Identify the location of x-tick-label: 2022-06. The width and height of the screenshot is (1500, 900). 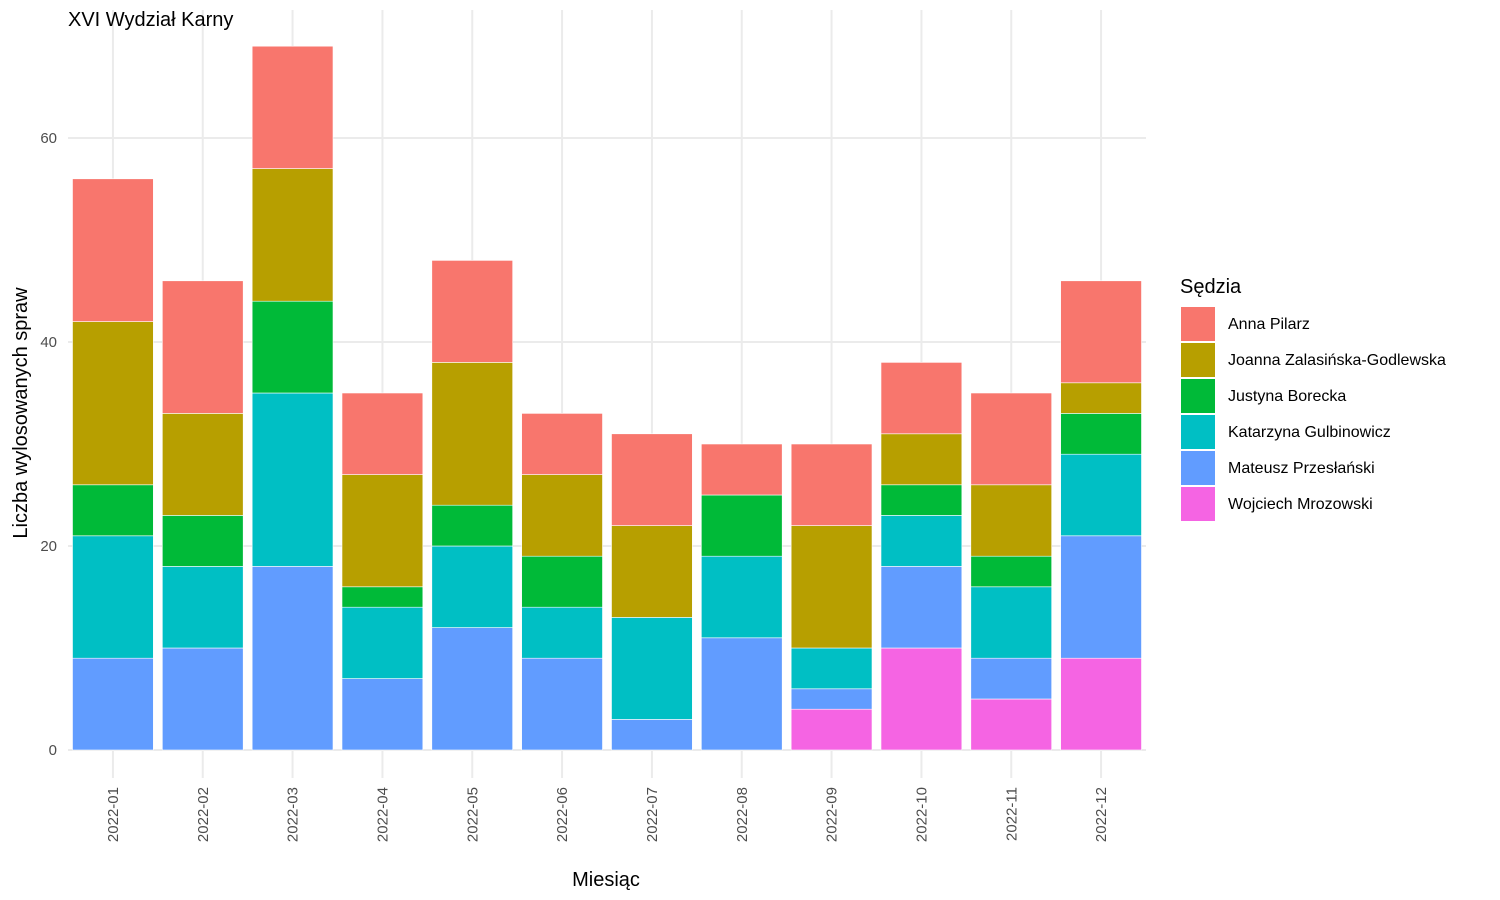
(562, 814).